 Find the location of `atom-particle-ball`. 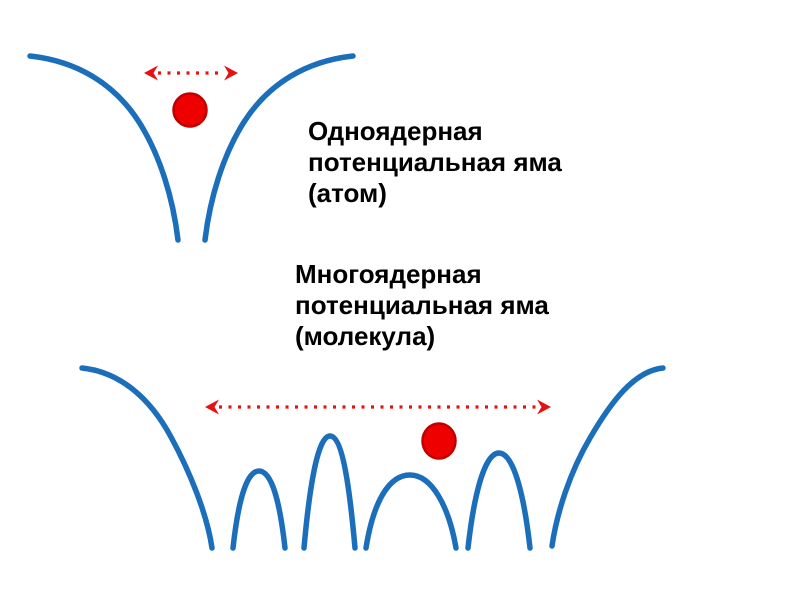

atom-particle-ball is located at coordinates (190, 110).